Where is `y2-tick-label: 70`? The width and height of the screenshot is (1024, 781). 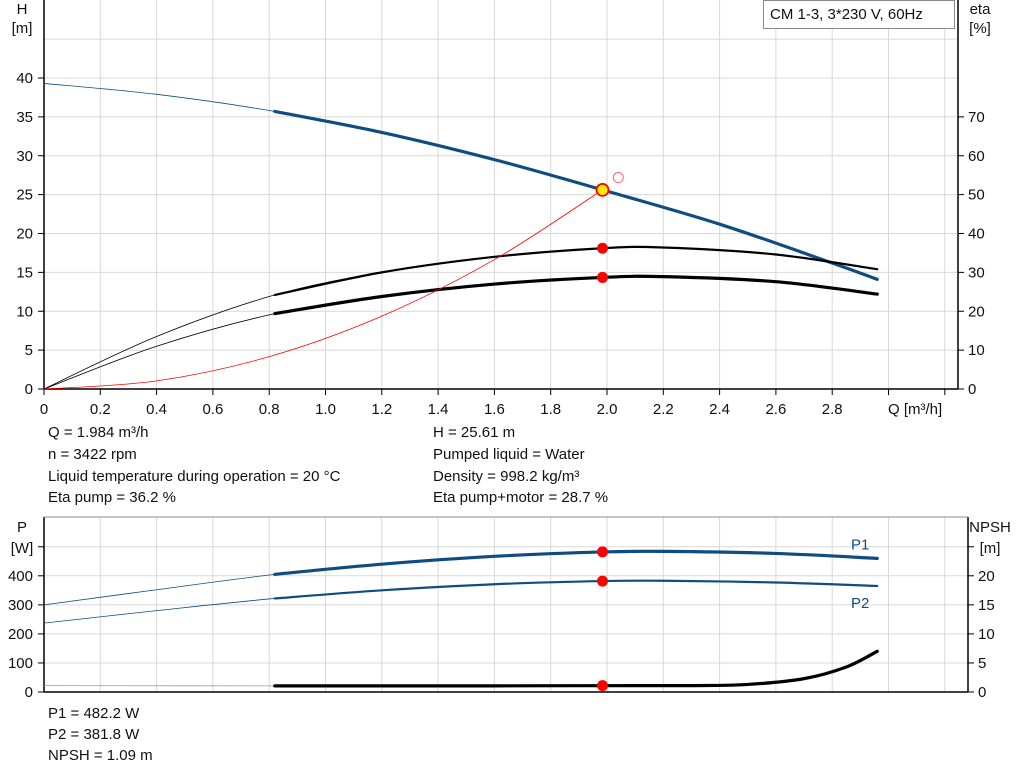
y2-tick-label: 70 is located at coordinates (976, 117).